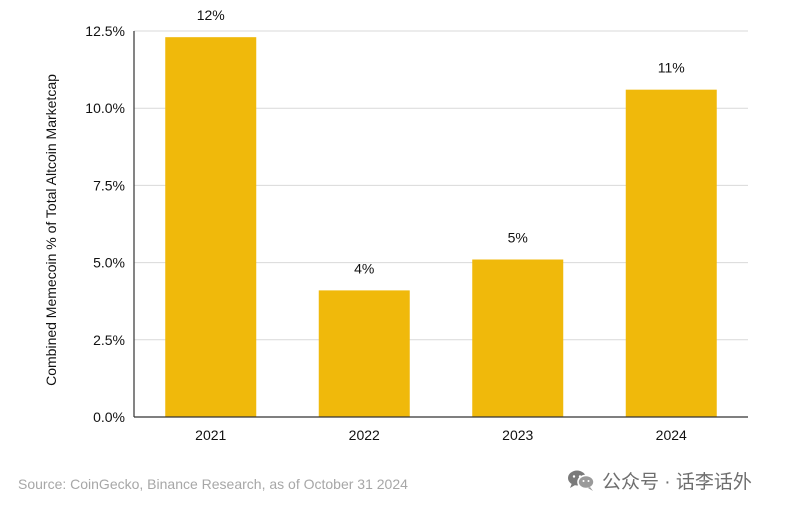 The image size is (810, 510). I want to click on bar-2021, so click(211, 227).